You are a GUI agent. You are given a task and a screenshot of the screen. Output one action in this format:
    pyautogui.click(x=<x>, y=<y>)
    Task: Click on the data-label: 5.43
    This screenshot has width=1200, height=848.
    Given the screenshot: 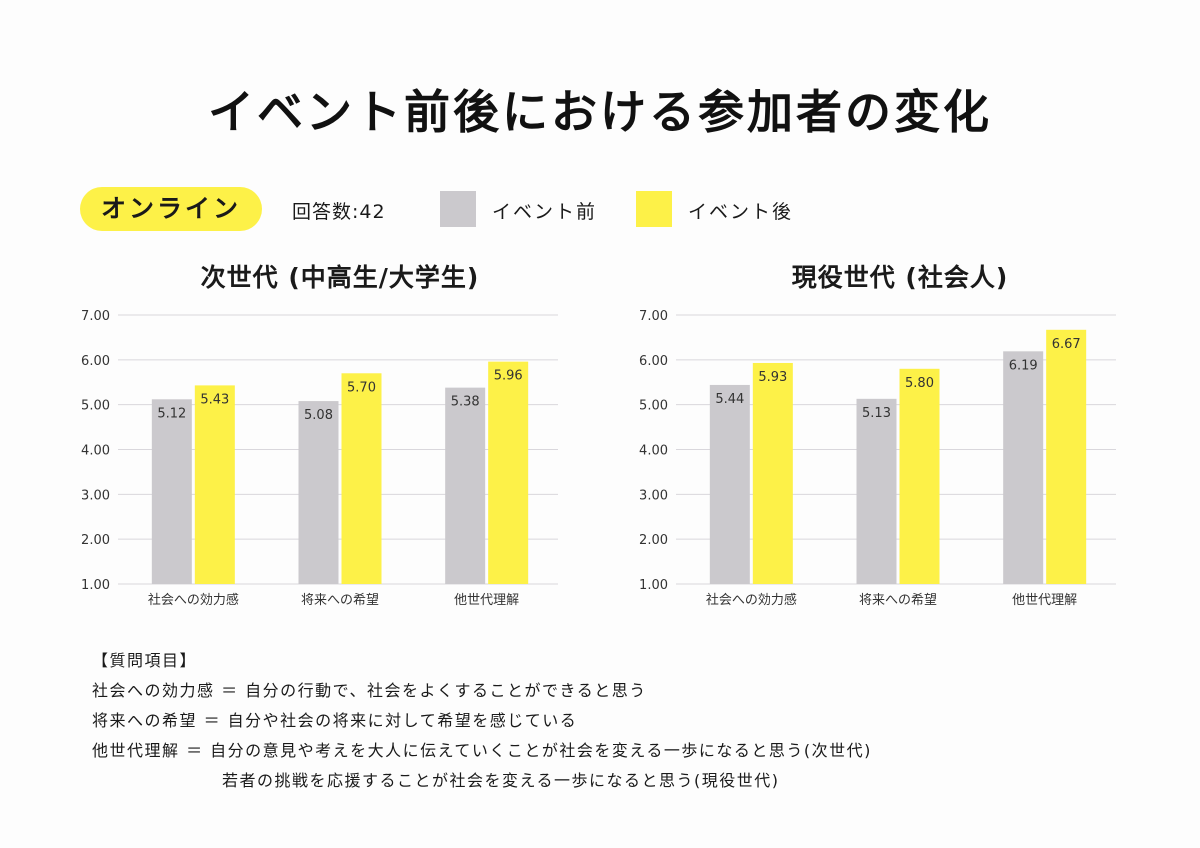 What is the action you would take?
    pyautogui.click(x=214, y=399)
    